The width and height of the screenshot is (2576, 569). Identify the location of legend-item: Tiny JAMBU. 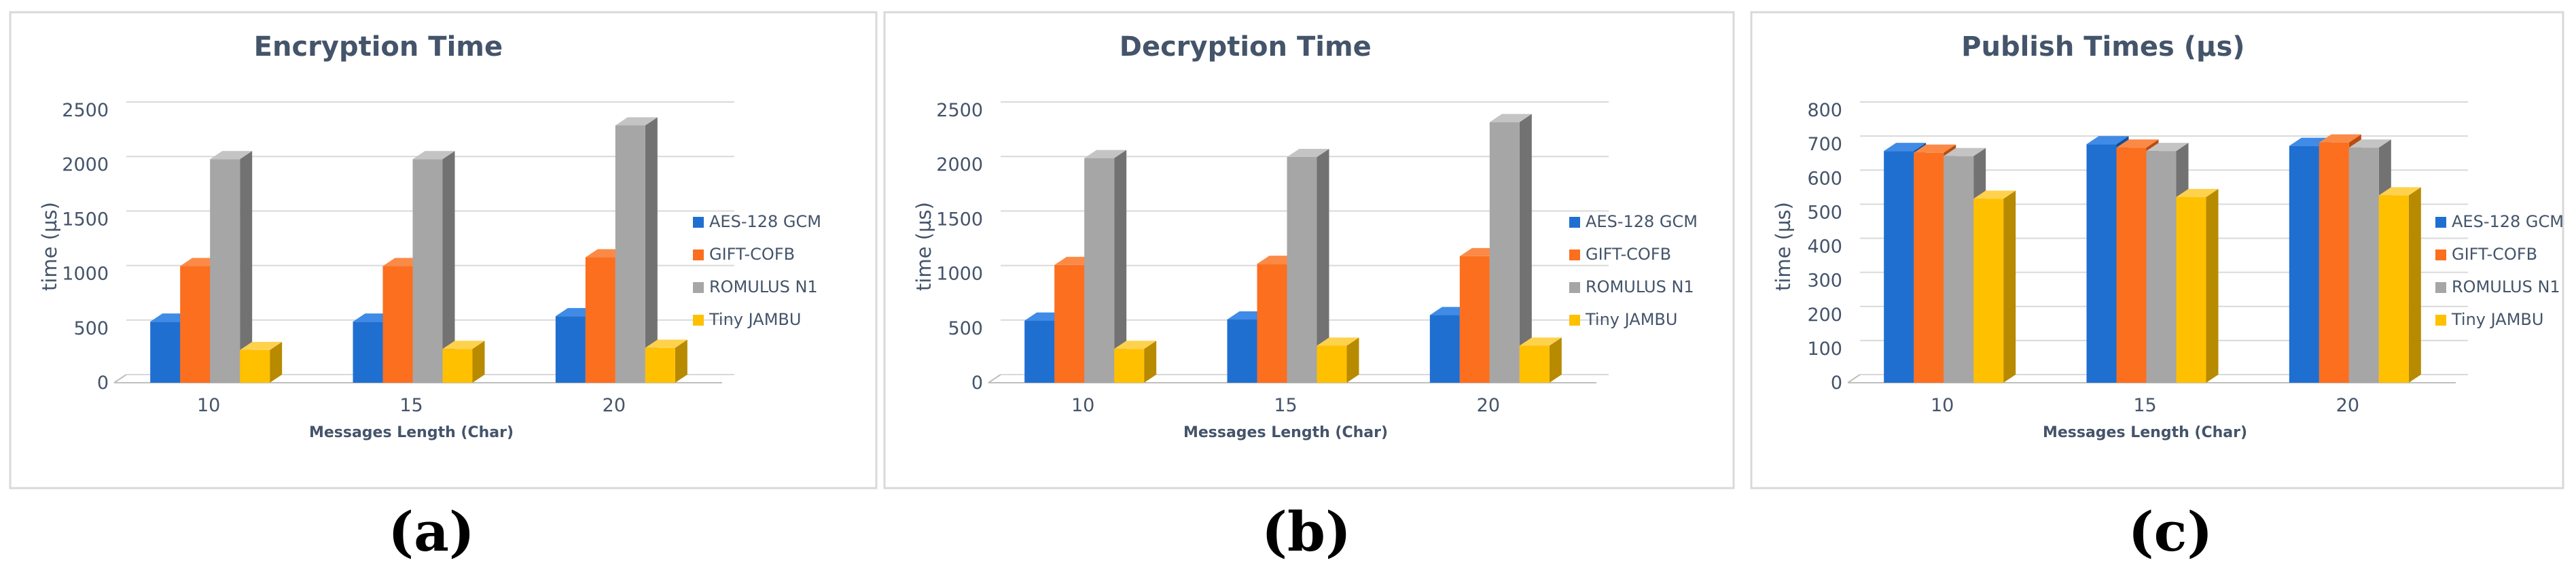
(2489, 319).